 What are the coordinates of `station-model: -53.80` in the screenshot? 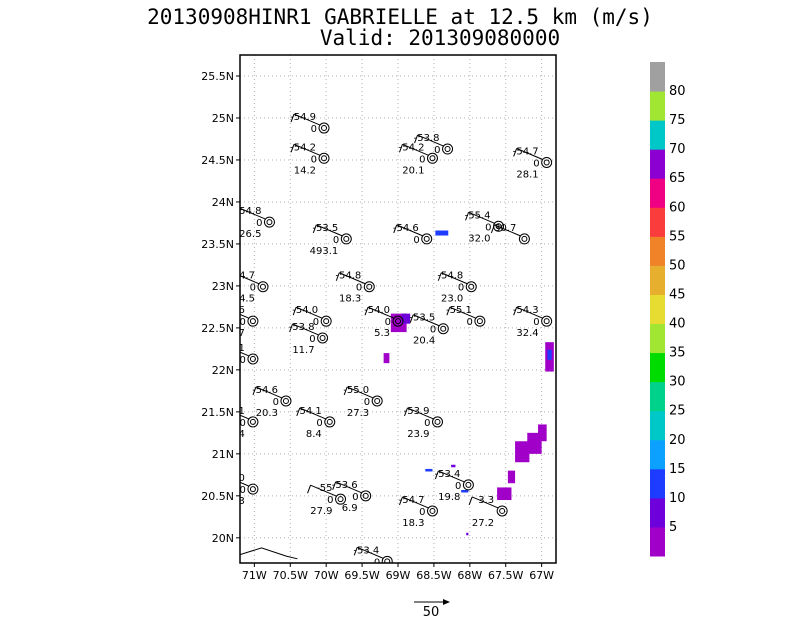 It's located at (434, 144).